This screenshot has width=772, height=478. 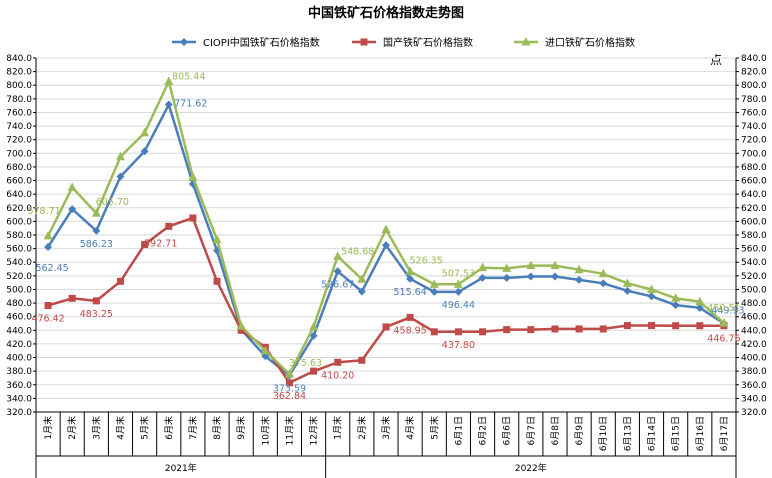 I want to click on right-tick-label: 740.0, so click(x=754, y=127).